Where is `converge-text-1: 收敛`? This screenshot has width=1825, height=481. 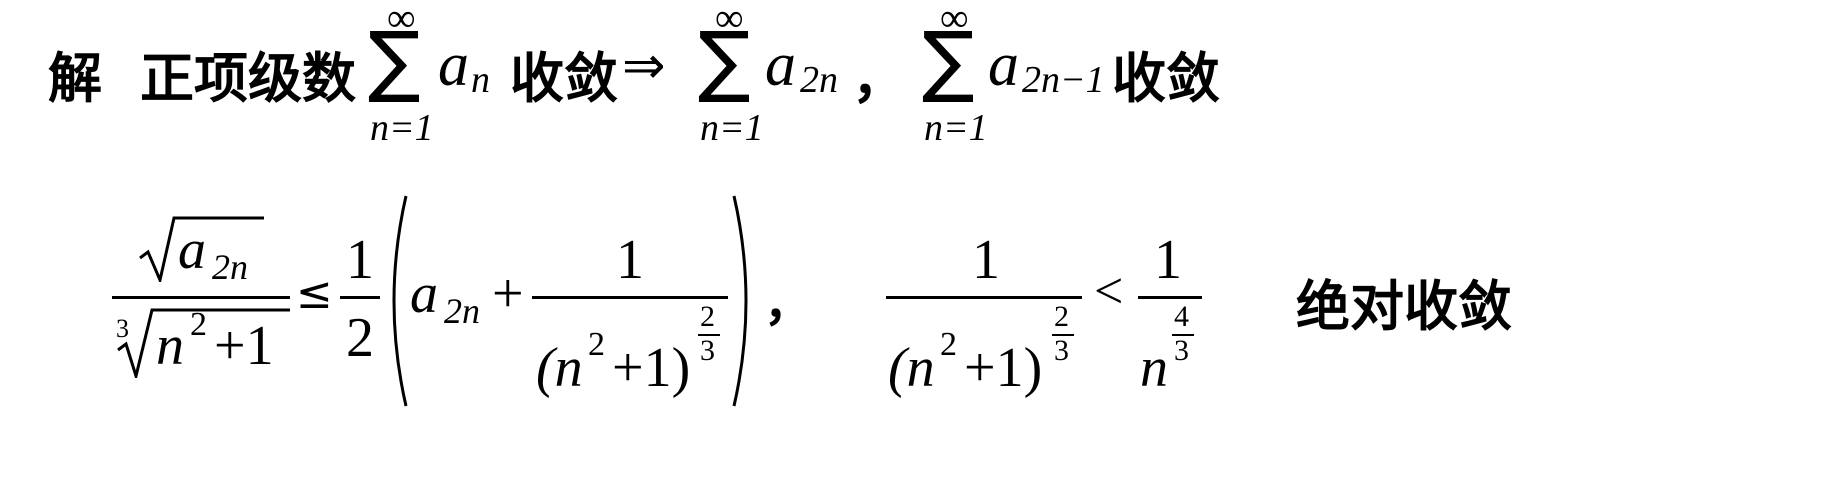 converge-text-1: 收敛 is located at coordinates (564, 78).